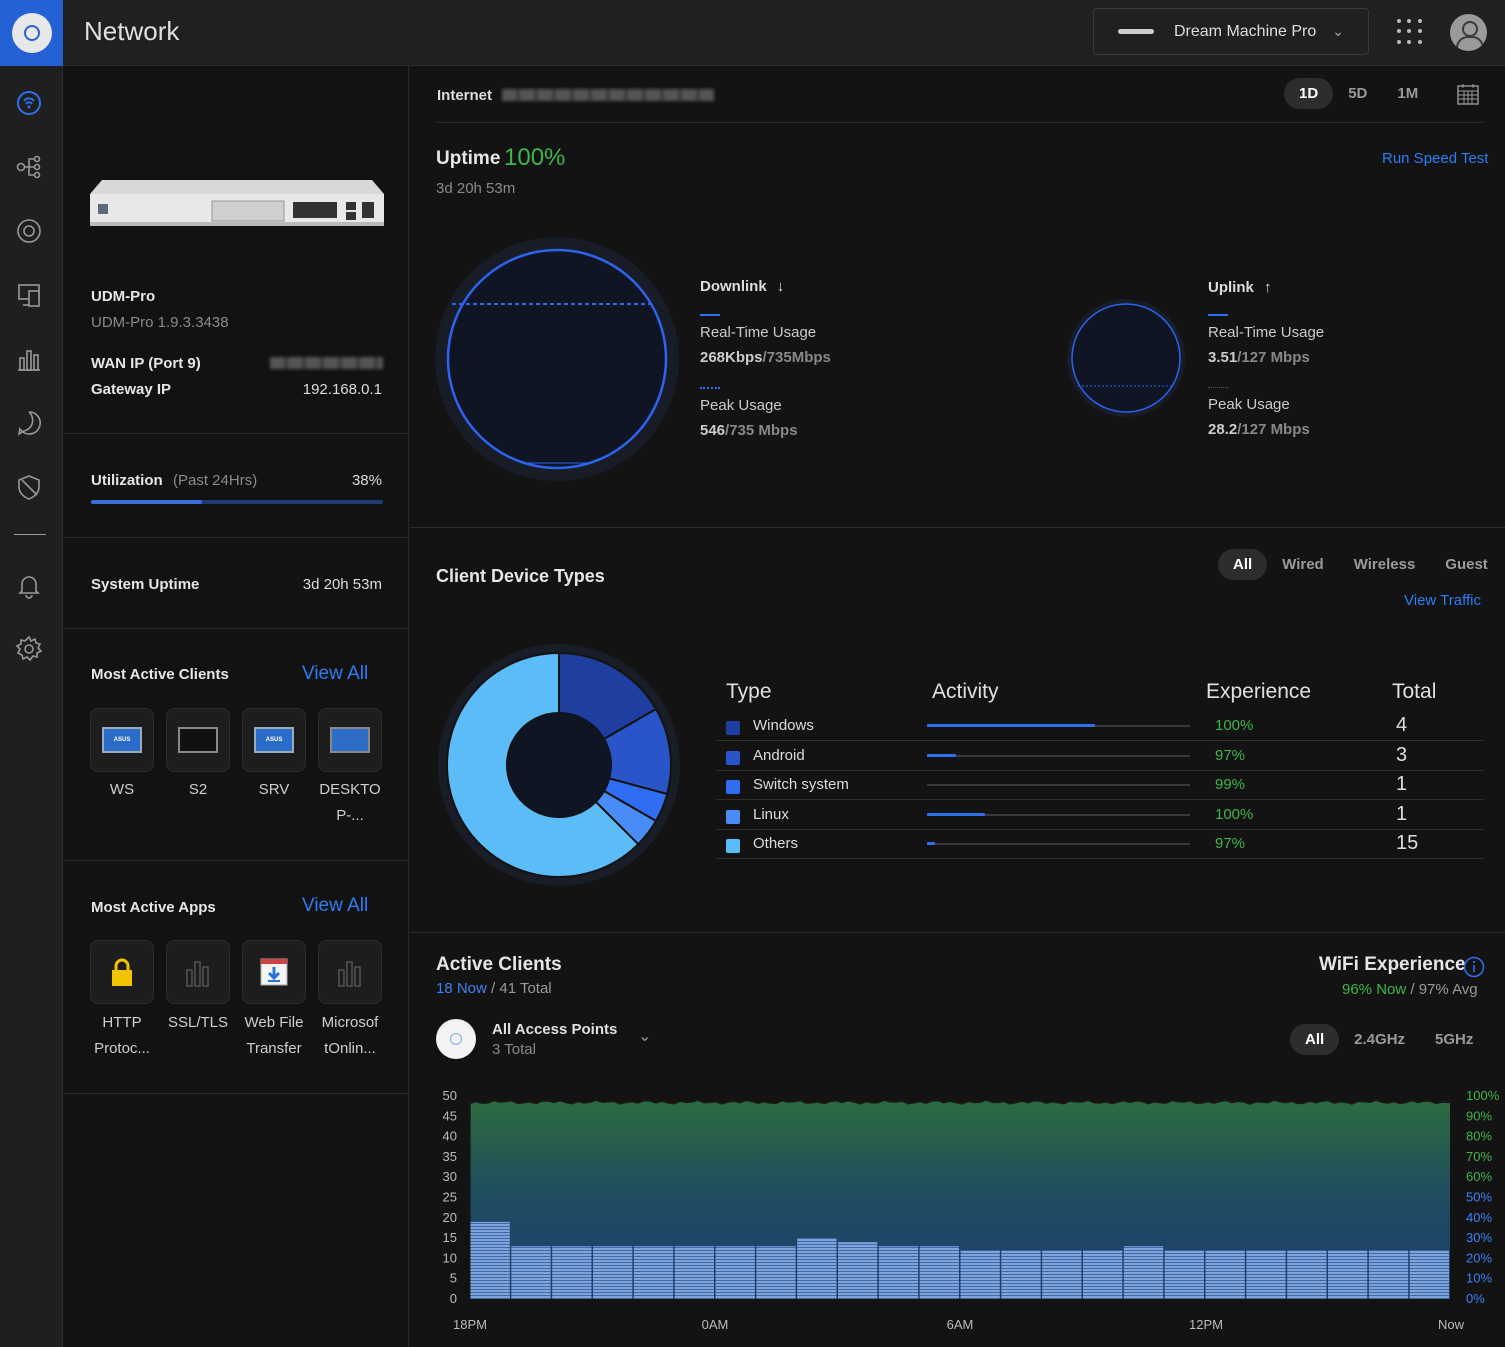 This screenshot has height=1347, width=1505. What do you see at coordinates (1231, 31) in the screenshot?
I see `device-selector: Dream Machine Pro ⌄` at bounding box center [1231, 31].